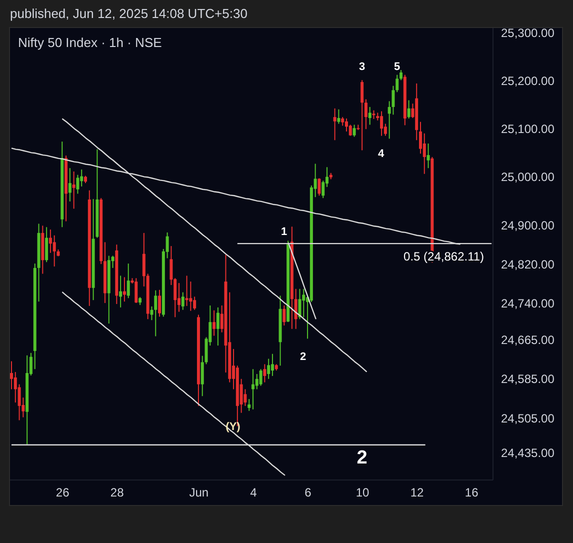 Image resolution: width=573 pixels, height=543 pixels. I want to click on annotation: 3, so click(362, 67).